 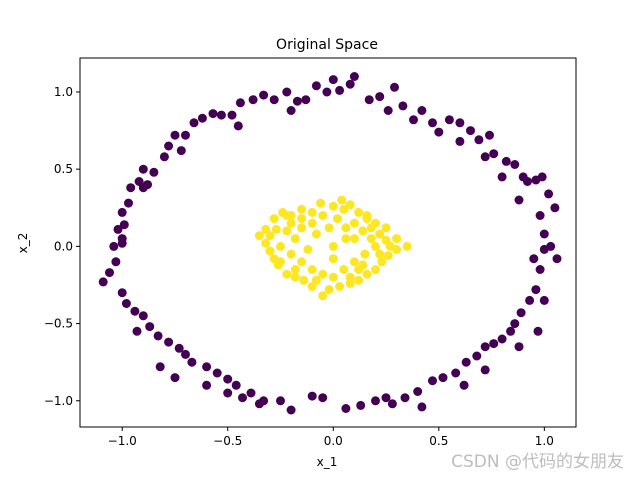 What do you see at coordinates (58, 401) in the screenshot?
I see `y-tick-label: −1.0` at bounding box center [58, 401].